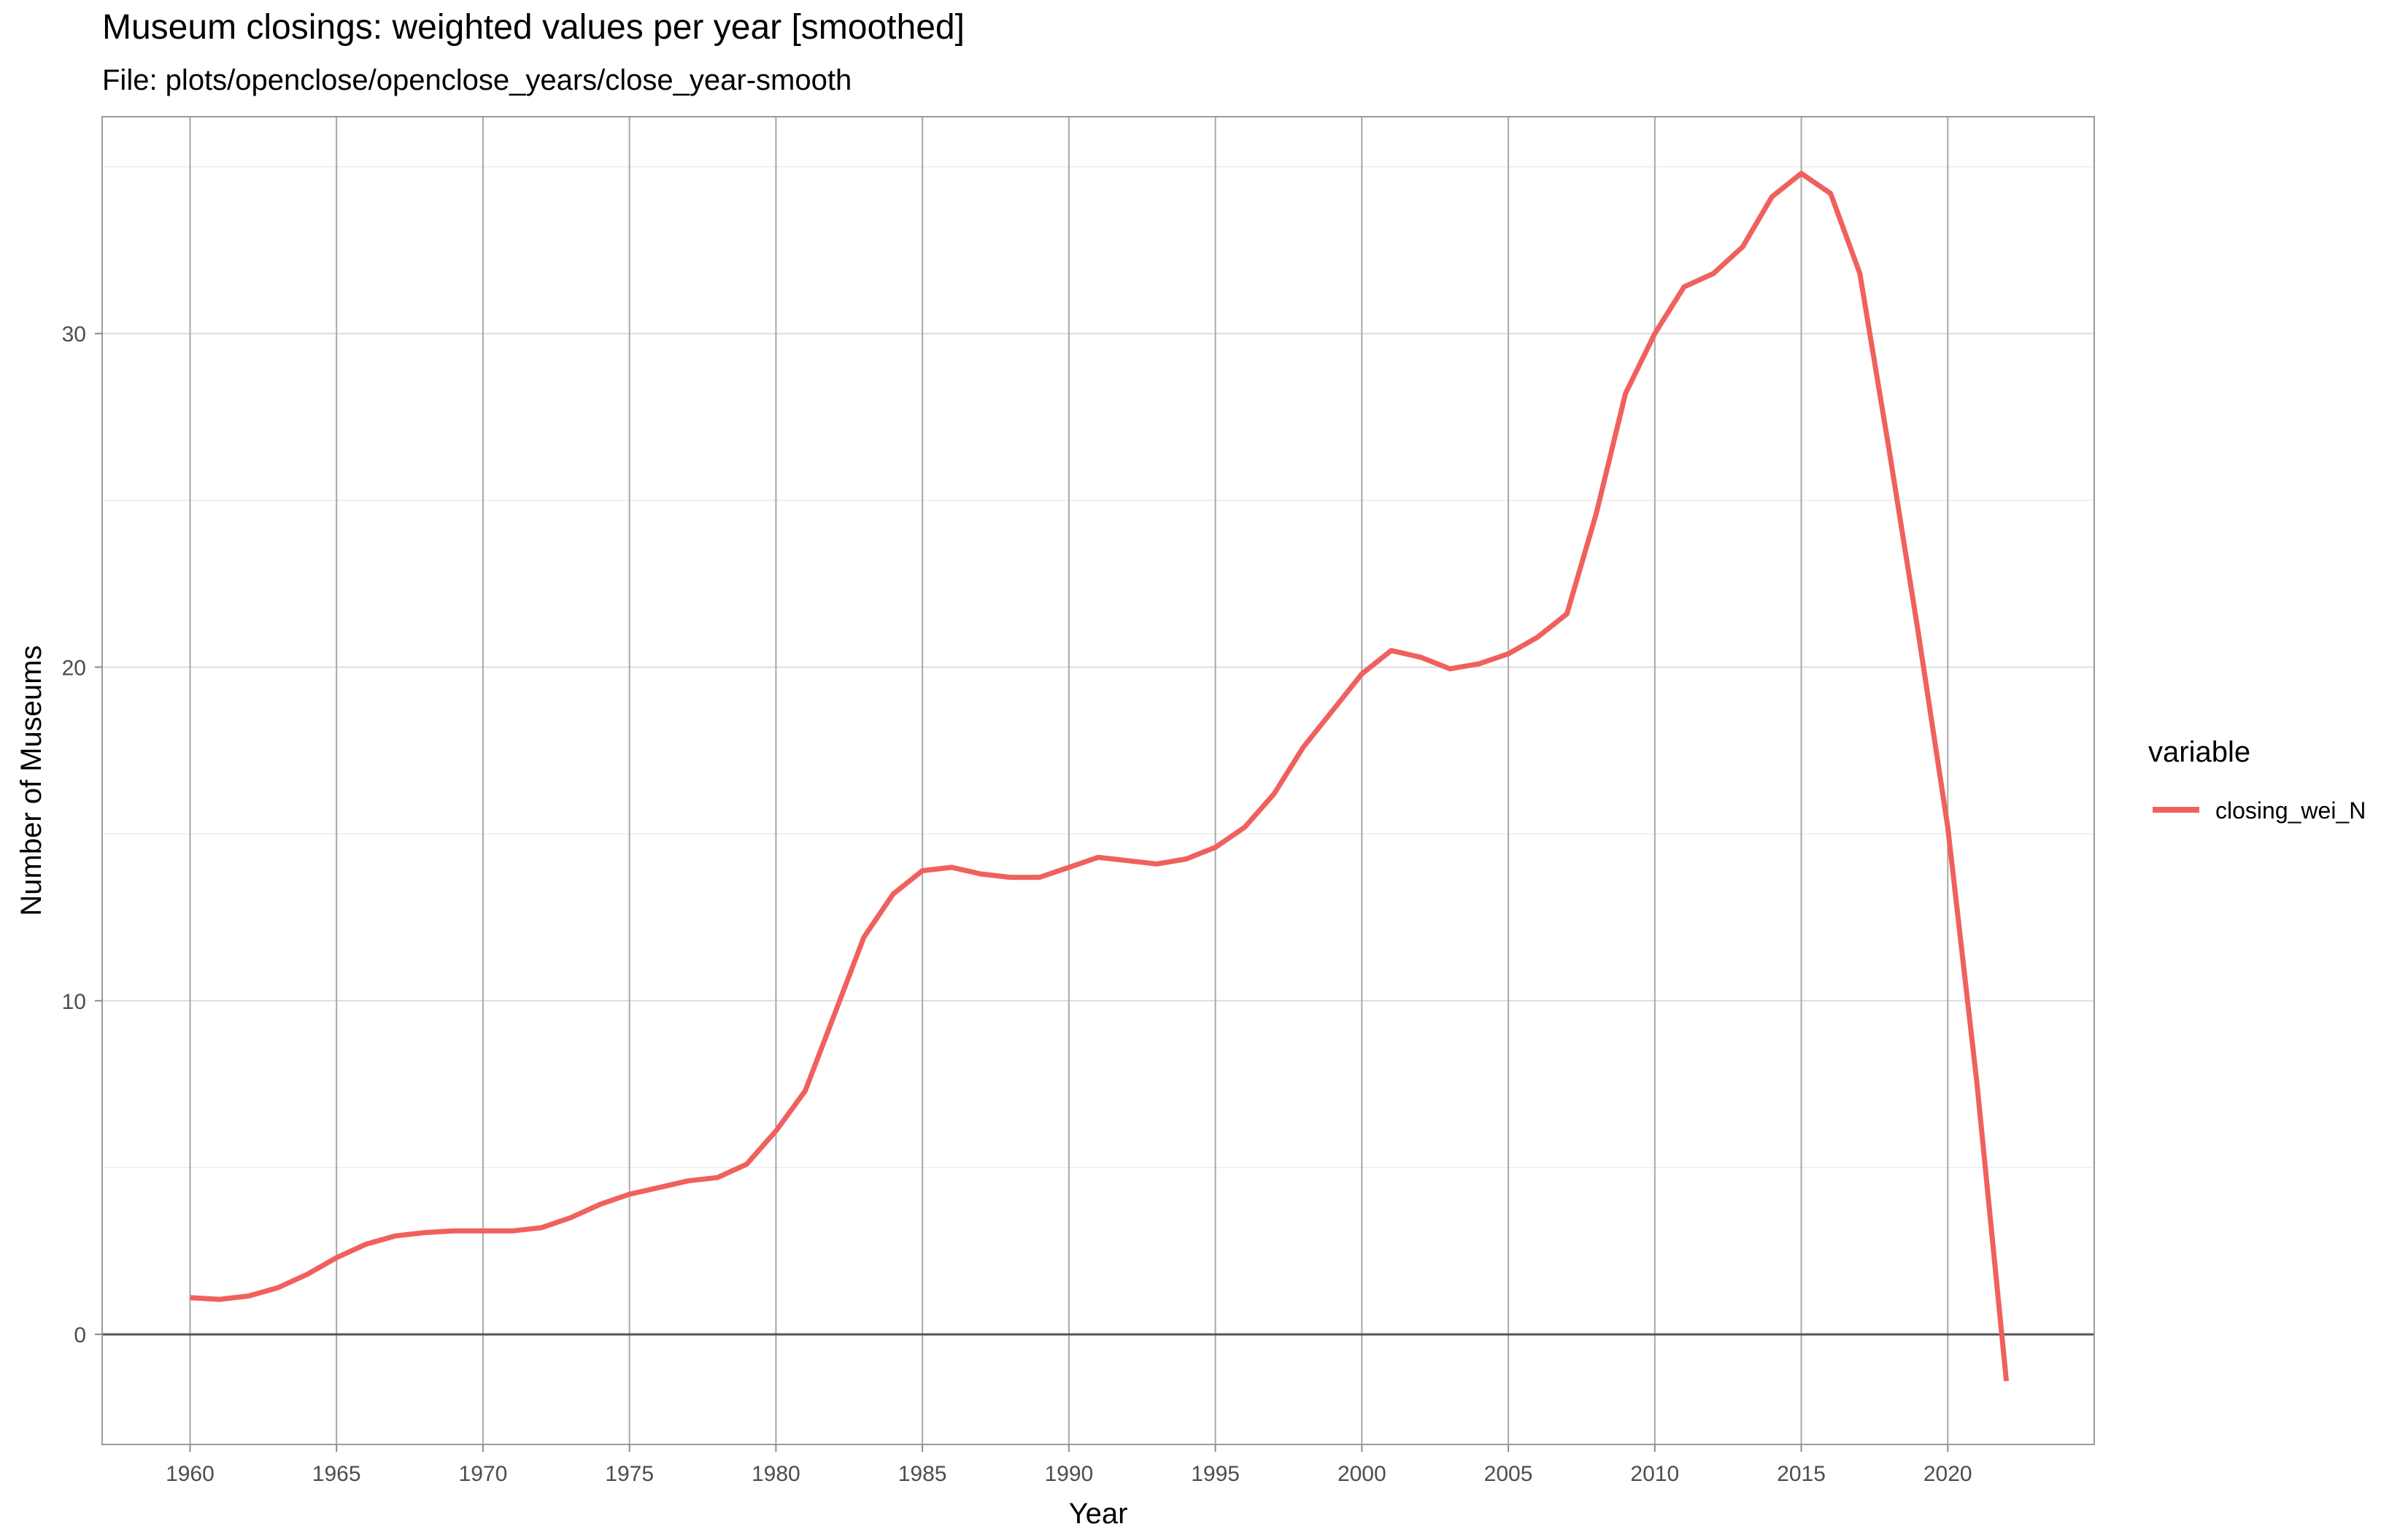 The height and width of the screenshot is (1532, 2408). I want to click on x-tick-label: 1975, so click(629, 1474).